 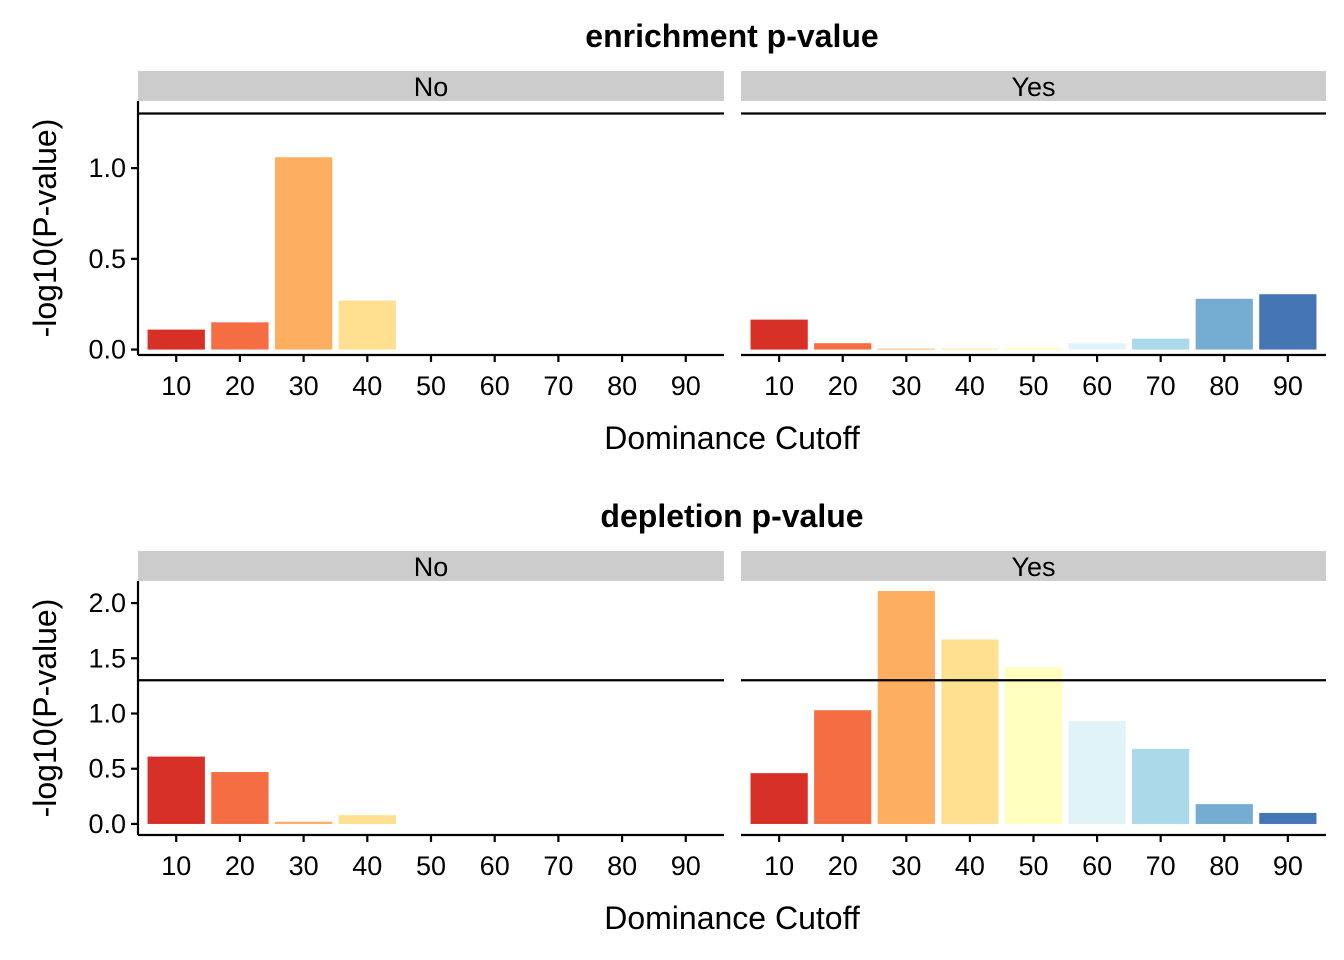 What do you see at coordinates (731, 36) in the screenshot?
I see `plot-title: enrichment p-value` at bounding box center [731, 36].